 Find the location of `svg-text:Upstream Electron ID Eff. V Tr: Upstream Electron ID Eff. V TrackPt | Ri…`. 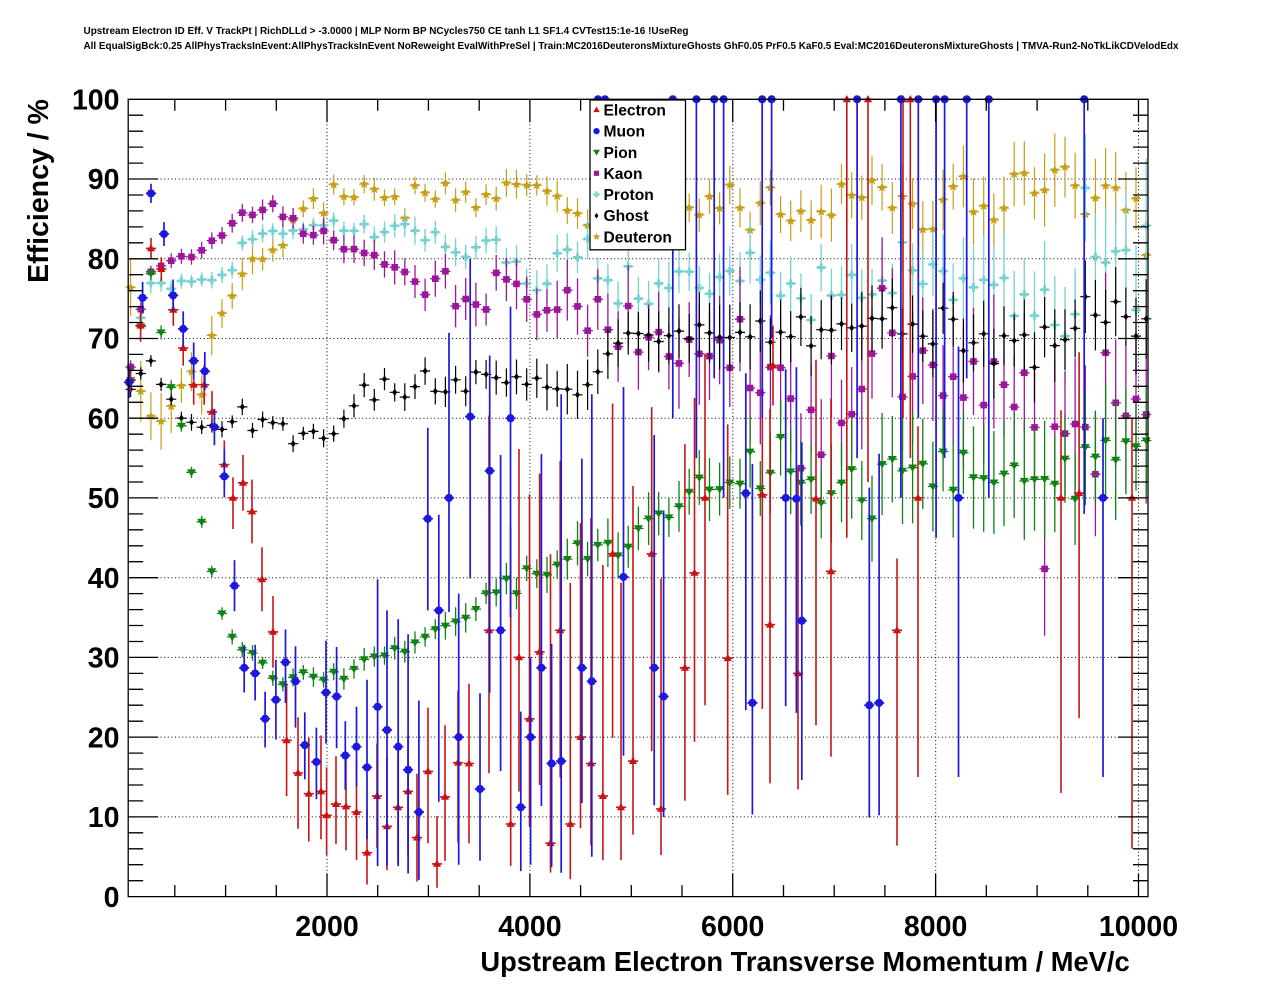

svg-text:Upstream Electron ID Eff. V Tr: Upstream Electron ID Eff. V TrackPt | Ri… is located at coordinates (386, 31).